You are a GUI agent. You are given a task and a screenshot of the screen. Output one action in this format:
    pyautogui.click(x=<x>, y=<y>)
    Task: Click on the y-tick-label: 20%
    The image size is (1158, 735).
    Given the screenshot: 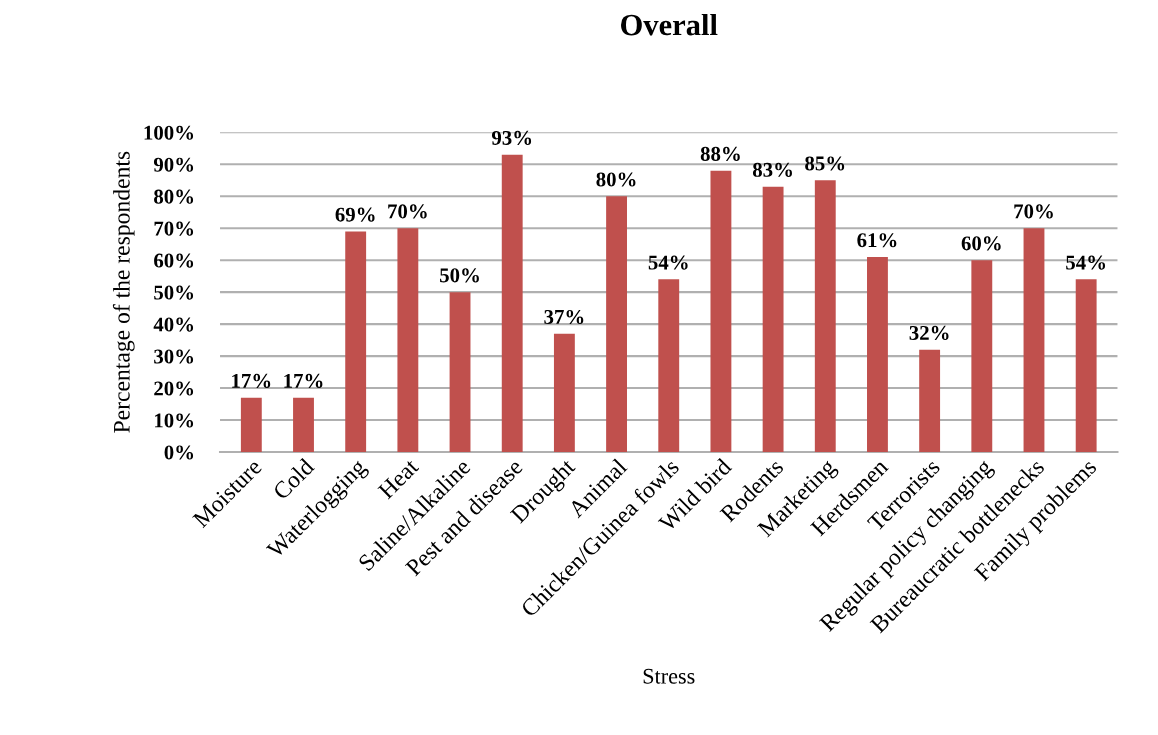 What is the action you would take?
    pyautogui.click(x=174, y=388)
    